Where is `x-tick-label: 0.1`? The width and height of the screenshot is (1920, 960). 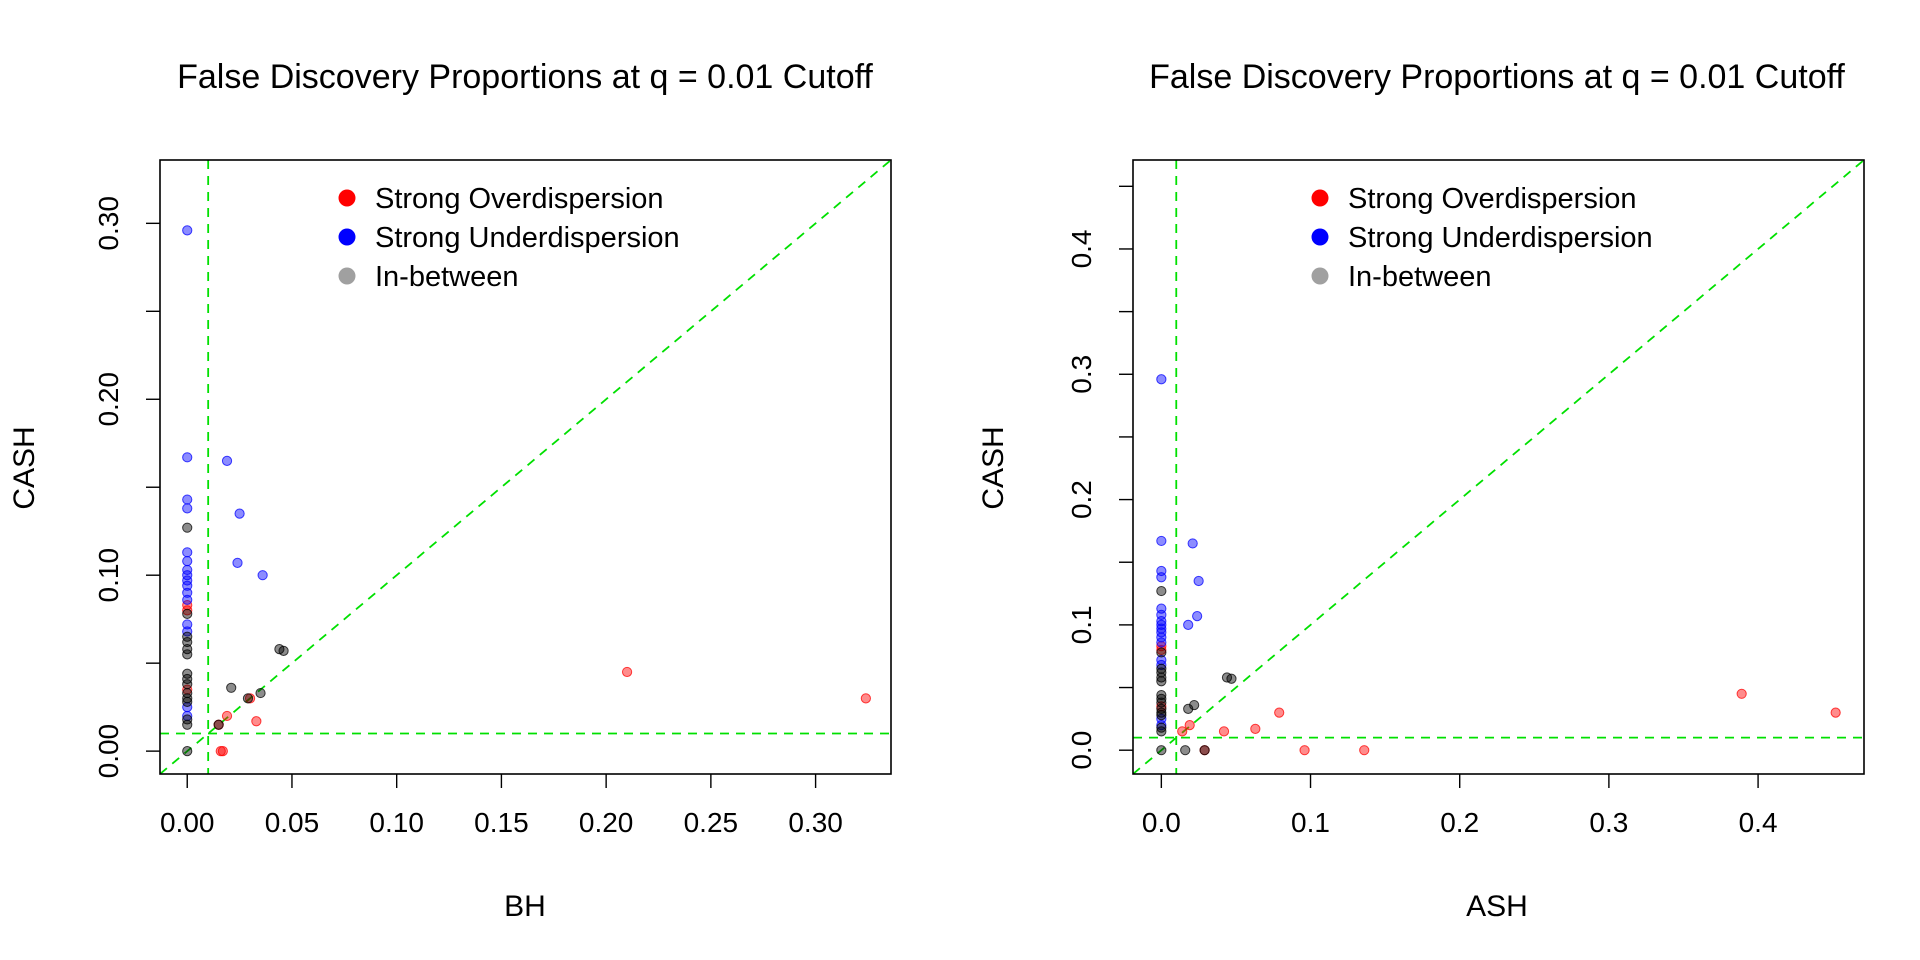
x-tick-label: 0.1 is located at coordinates (1310, 822).